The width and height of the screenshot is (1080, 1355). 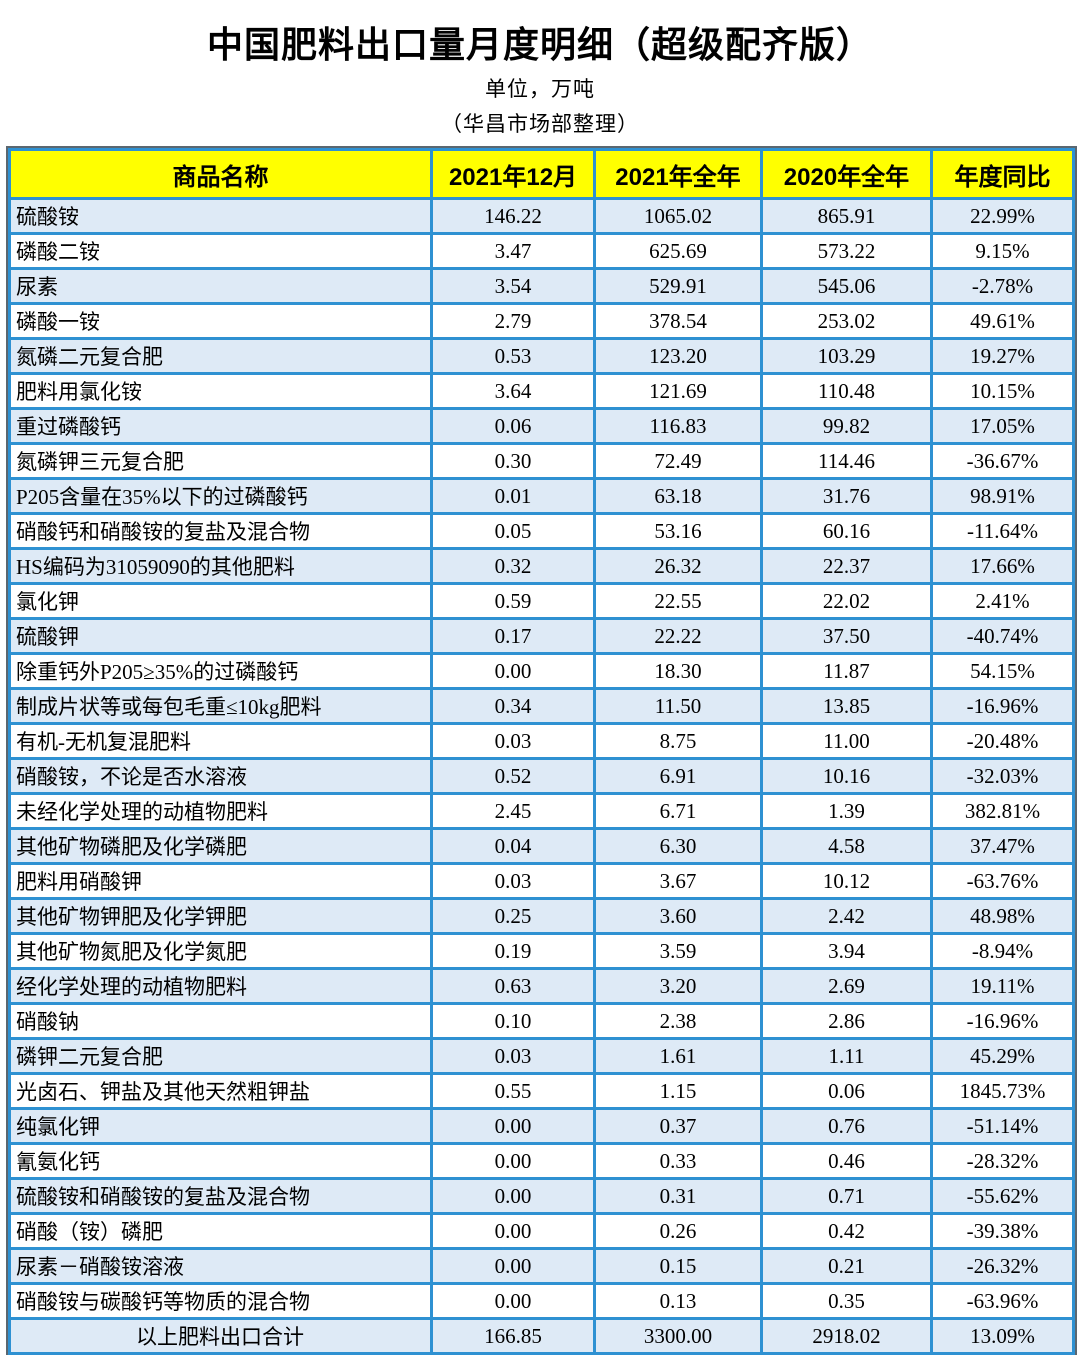 What do you see at coordinates (513, 174) in the screenshot?
I see `column-header: 2021年12月` at bounding box center [513, 174].